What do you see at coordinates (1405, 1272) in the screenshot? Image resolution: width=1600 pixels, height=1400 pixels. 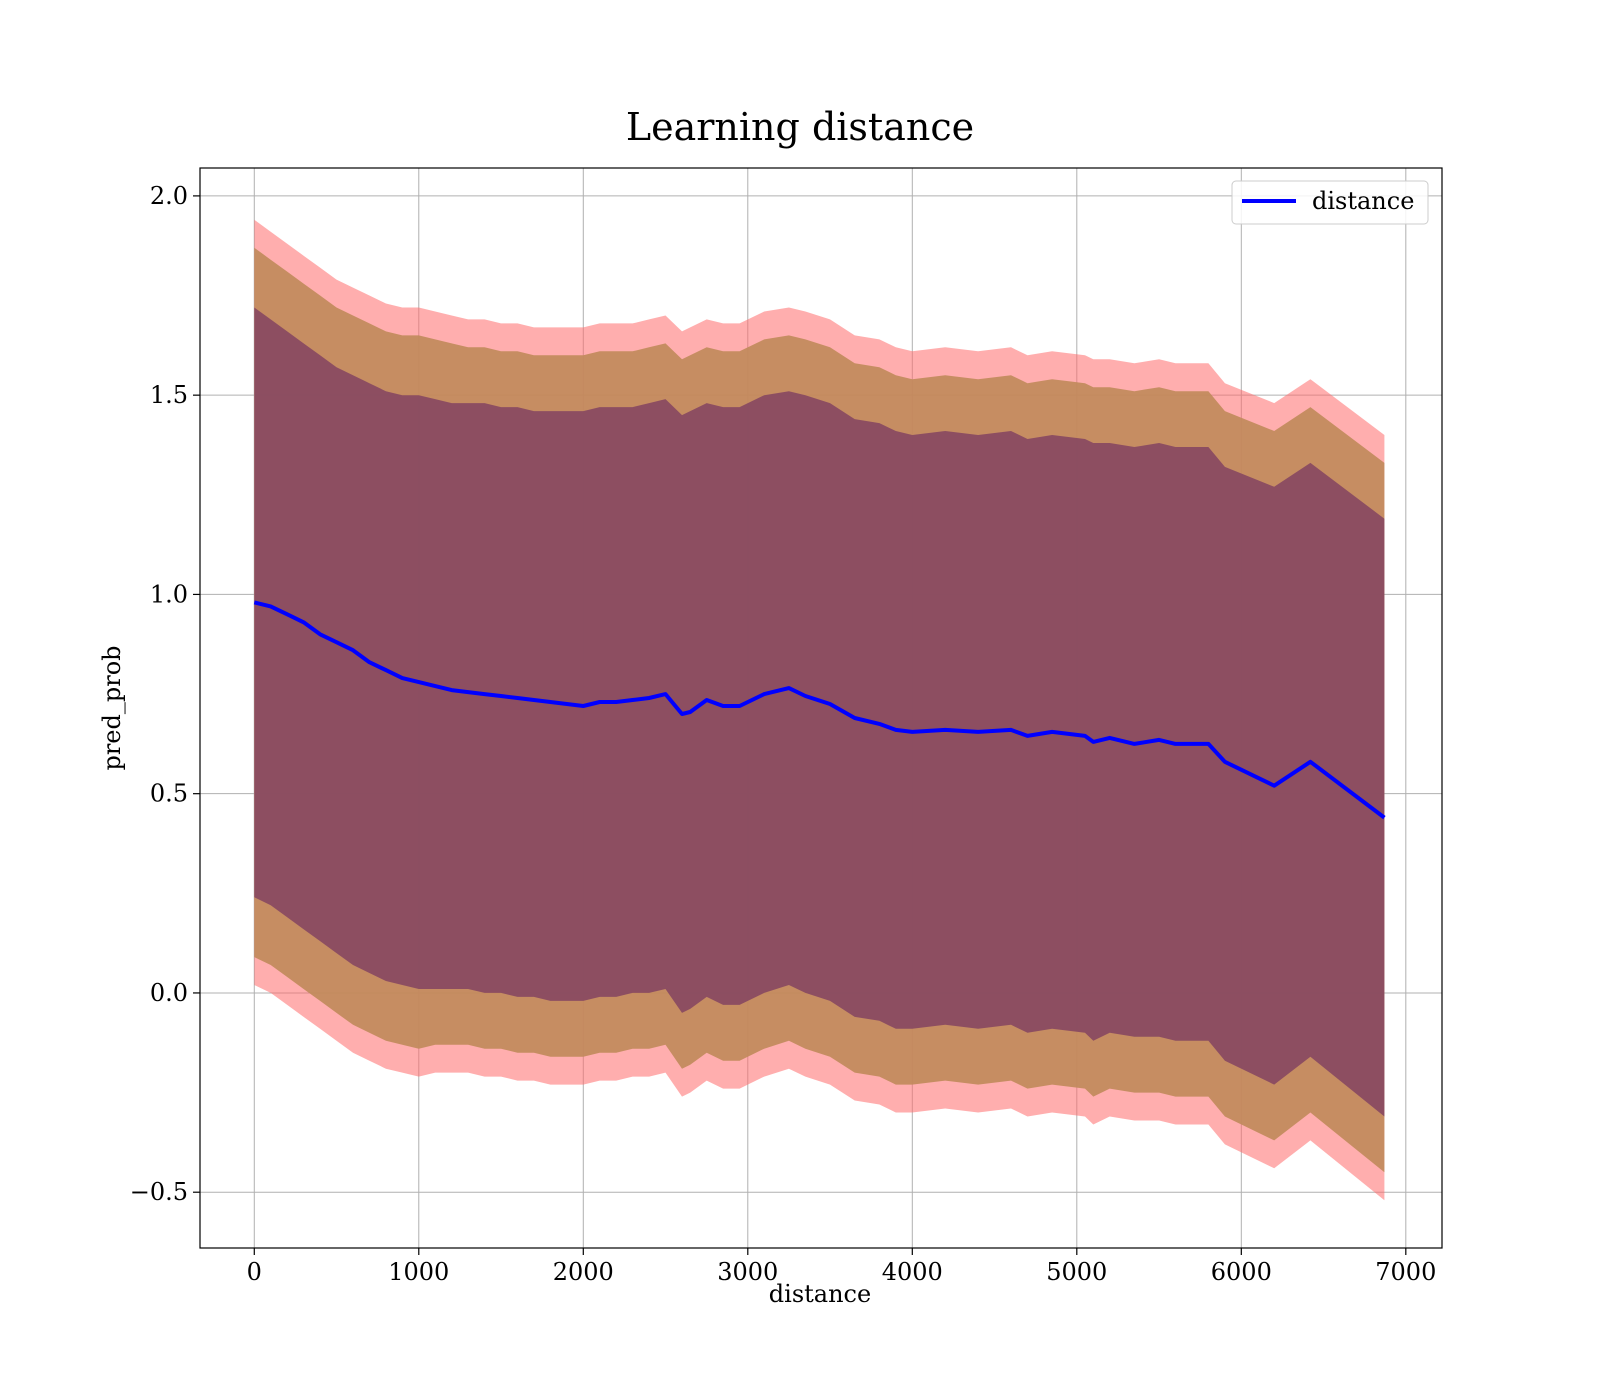 I see `x-tick-label: 7000` at bounding box center [1405, 1272].